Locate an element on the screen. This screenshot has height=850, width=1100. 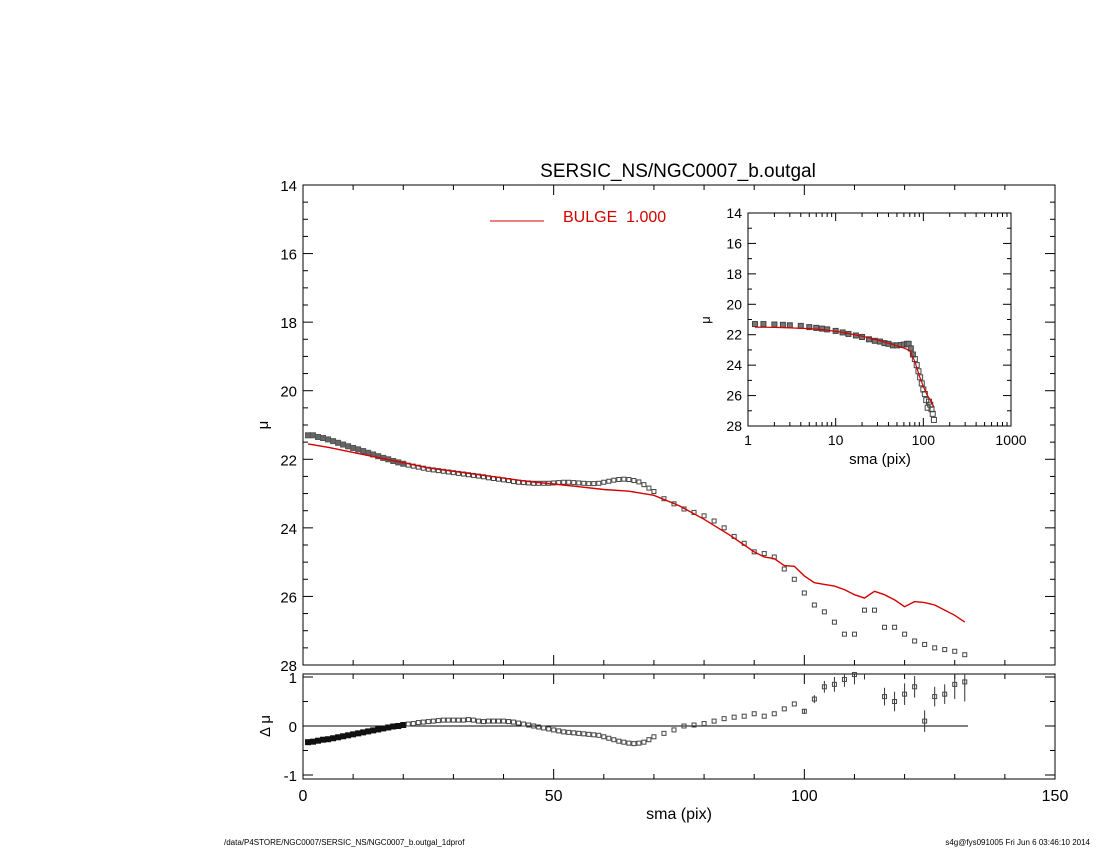
inset-y-tick-label: 26 is located at coordinates (734, 396).